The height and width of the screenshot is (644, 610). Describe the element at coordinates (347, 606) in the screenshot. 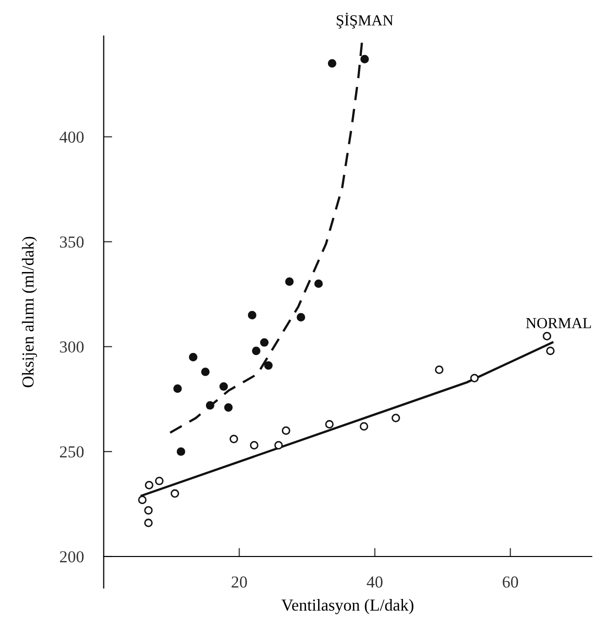

I see `x-axis-title: Ventilasyon (L/dak)` at that location.